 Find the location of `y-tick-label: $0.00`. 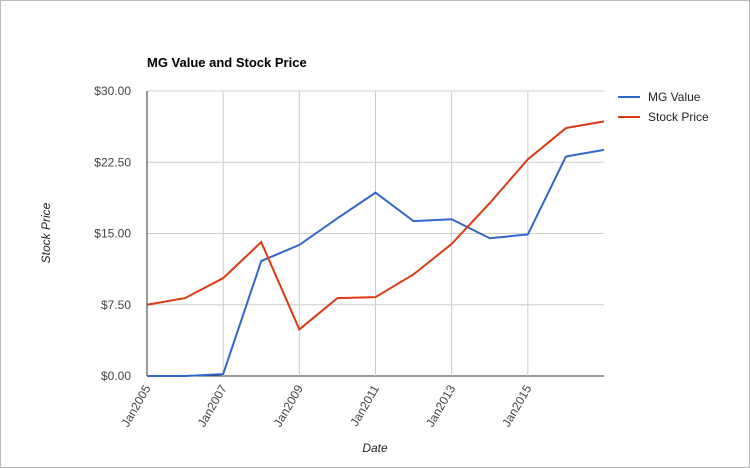

y-tick-label: $0.00 is located at coordinates (116, 376).